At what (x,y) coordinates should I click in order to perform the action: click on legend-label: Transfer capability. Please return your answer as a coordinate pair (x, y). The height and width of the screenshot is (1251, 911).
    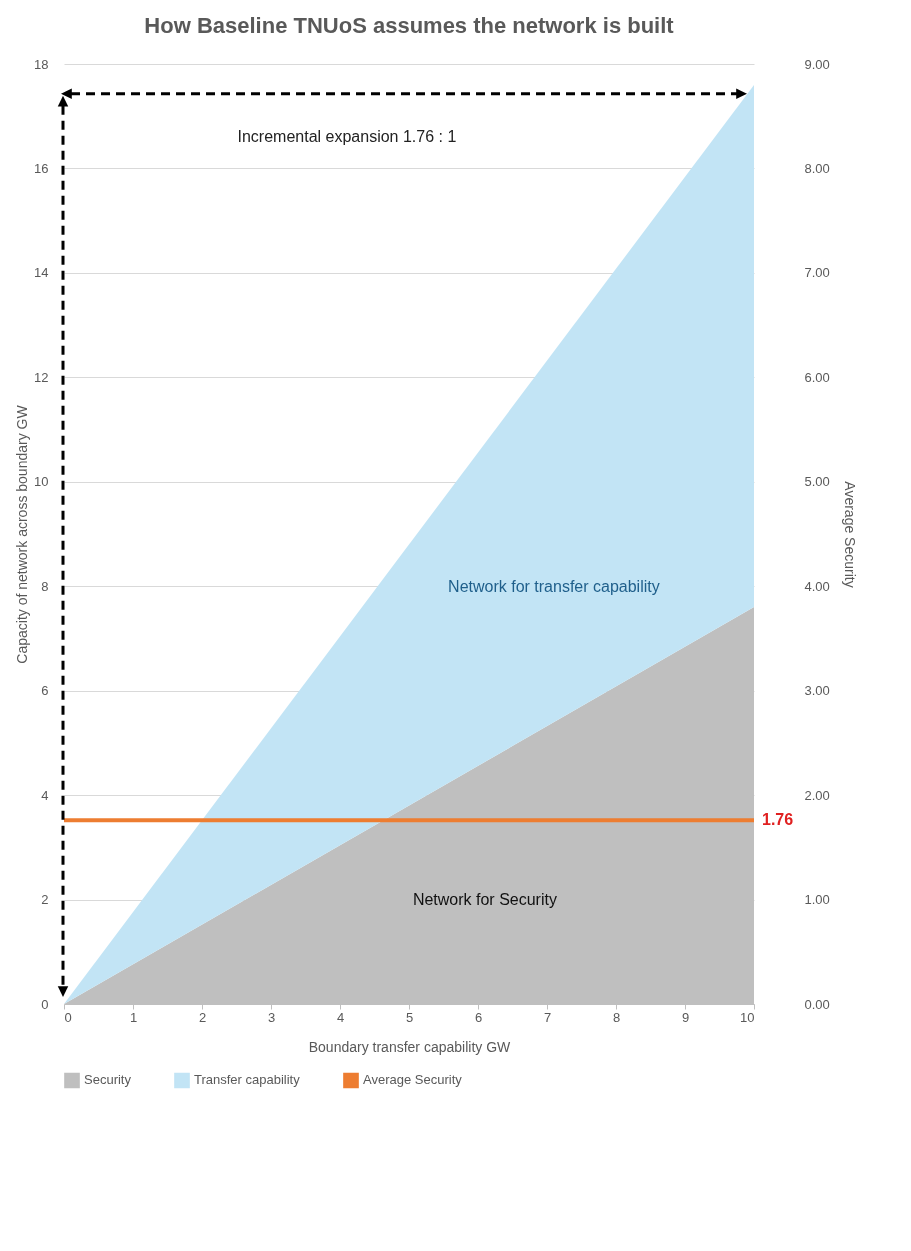
    Looking at the image, I should click on (247, 1080).